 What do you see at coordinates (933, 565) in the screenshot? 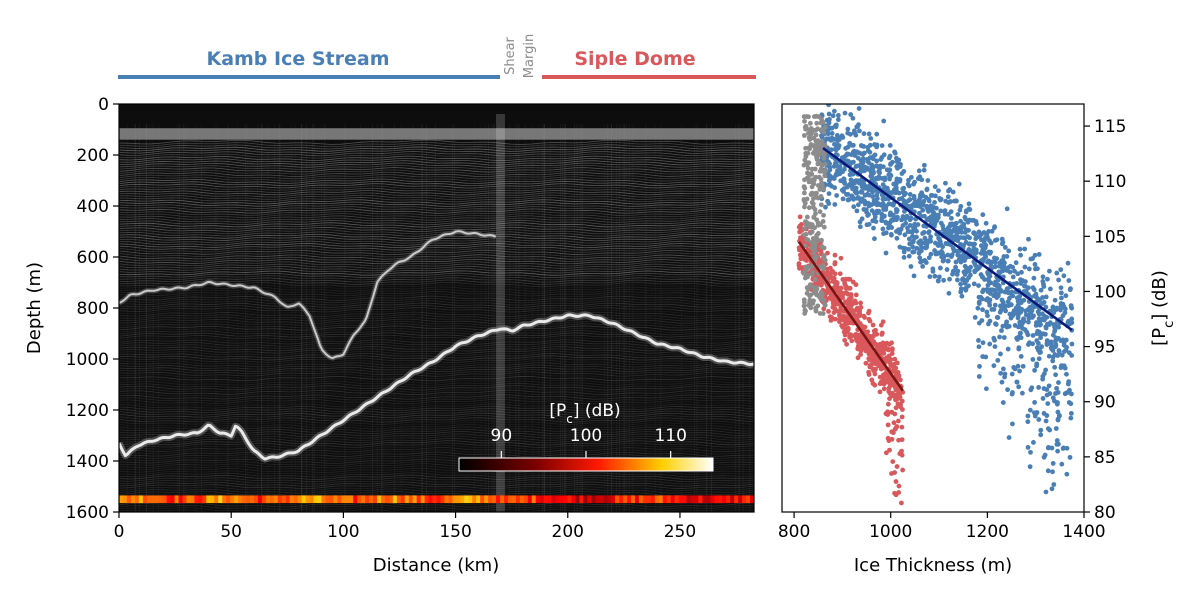
I see `scatter-xlabel: Ice Thickness (m)` at bounding box center [933, 565].